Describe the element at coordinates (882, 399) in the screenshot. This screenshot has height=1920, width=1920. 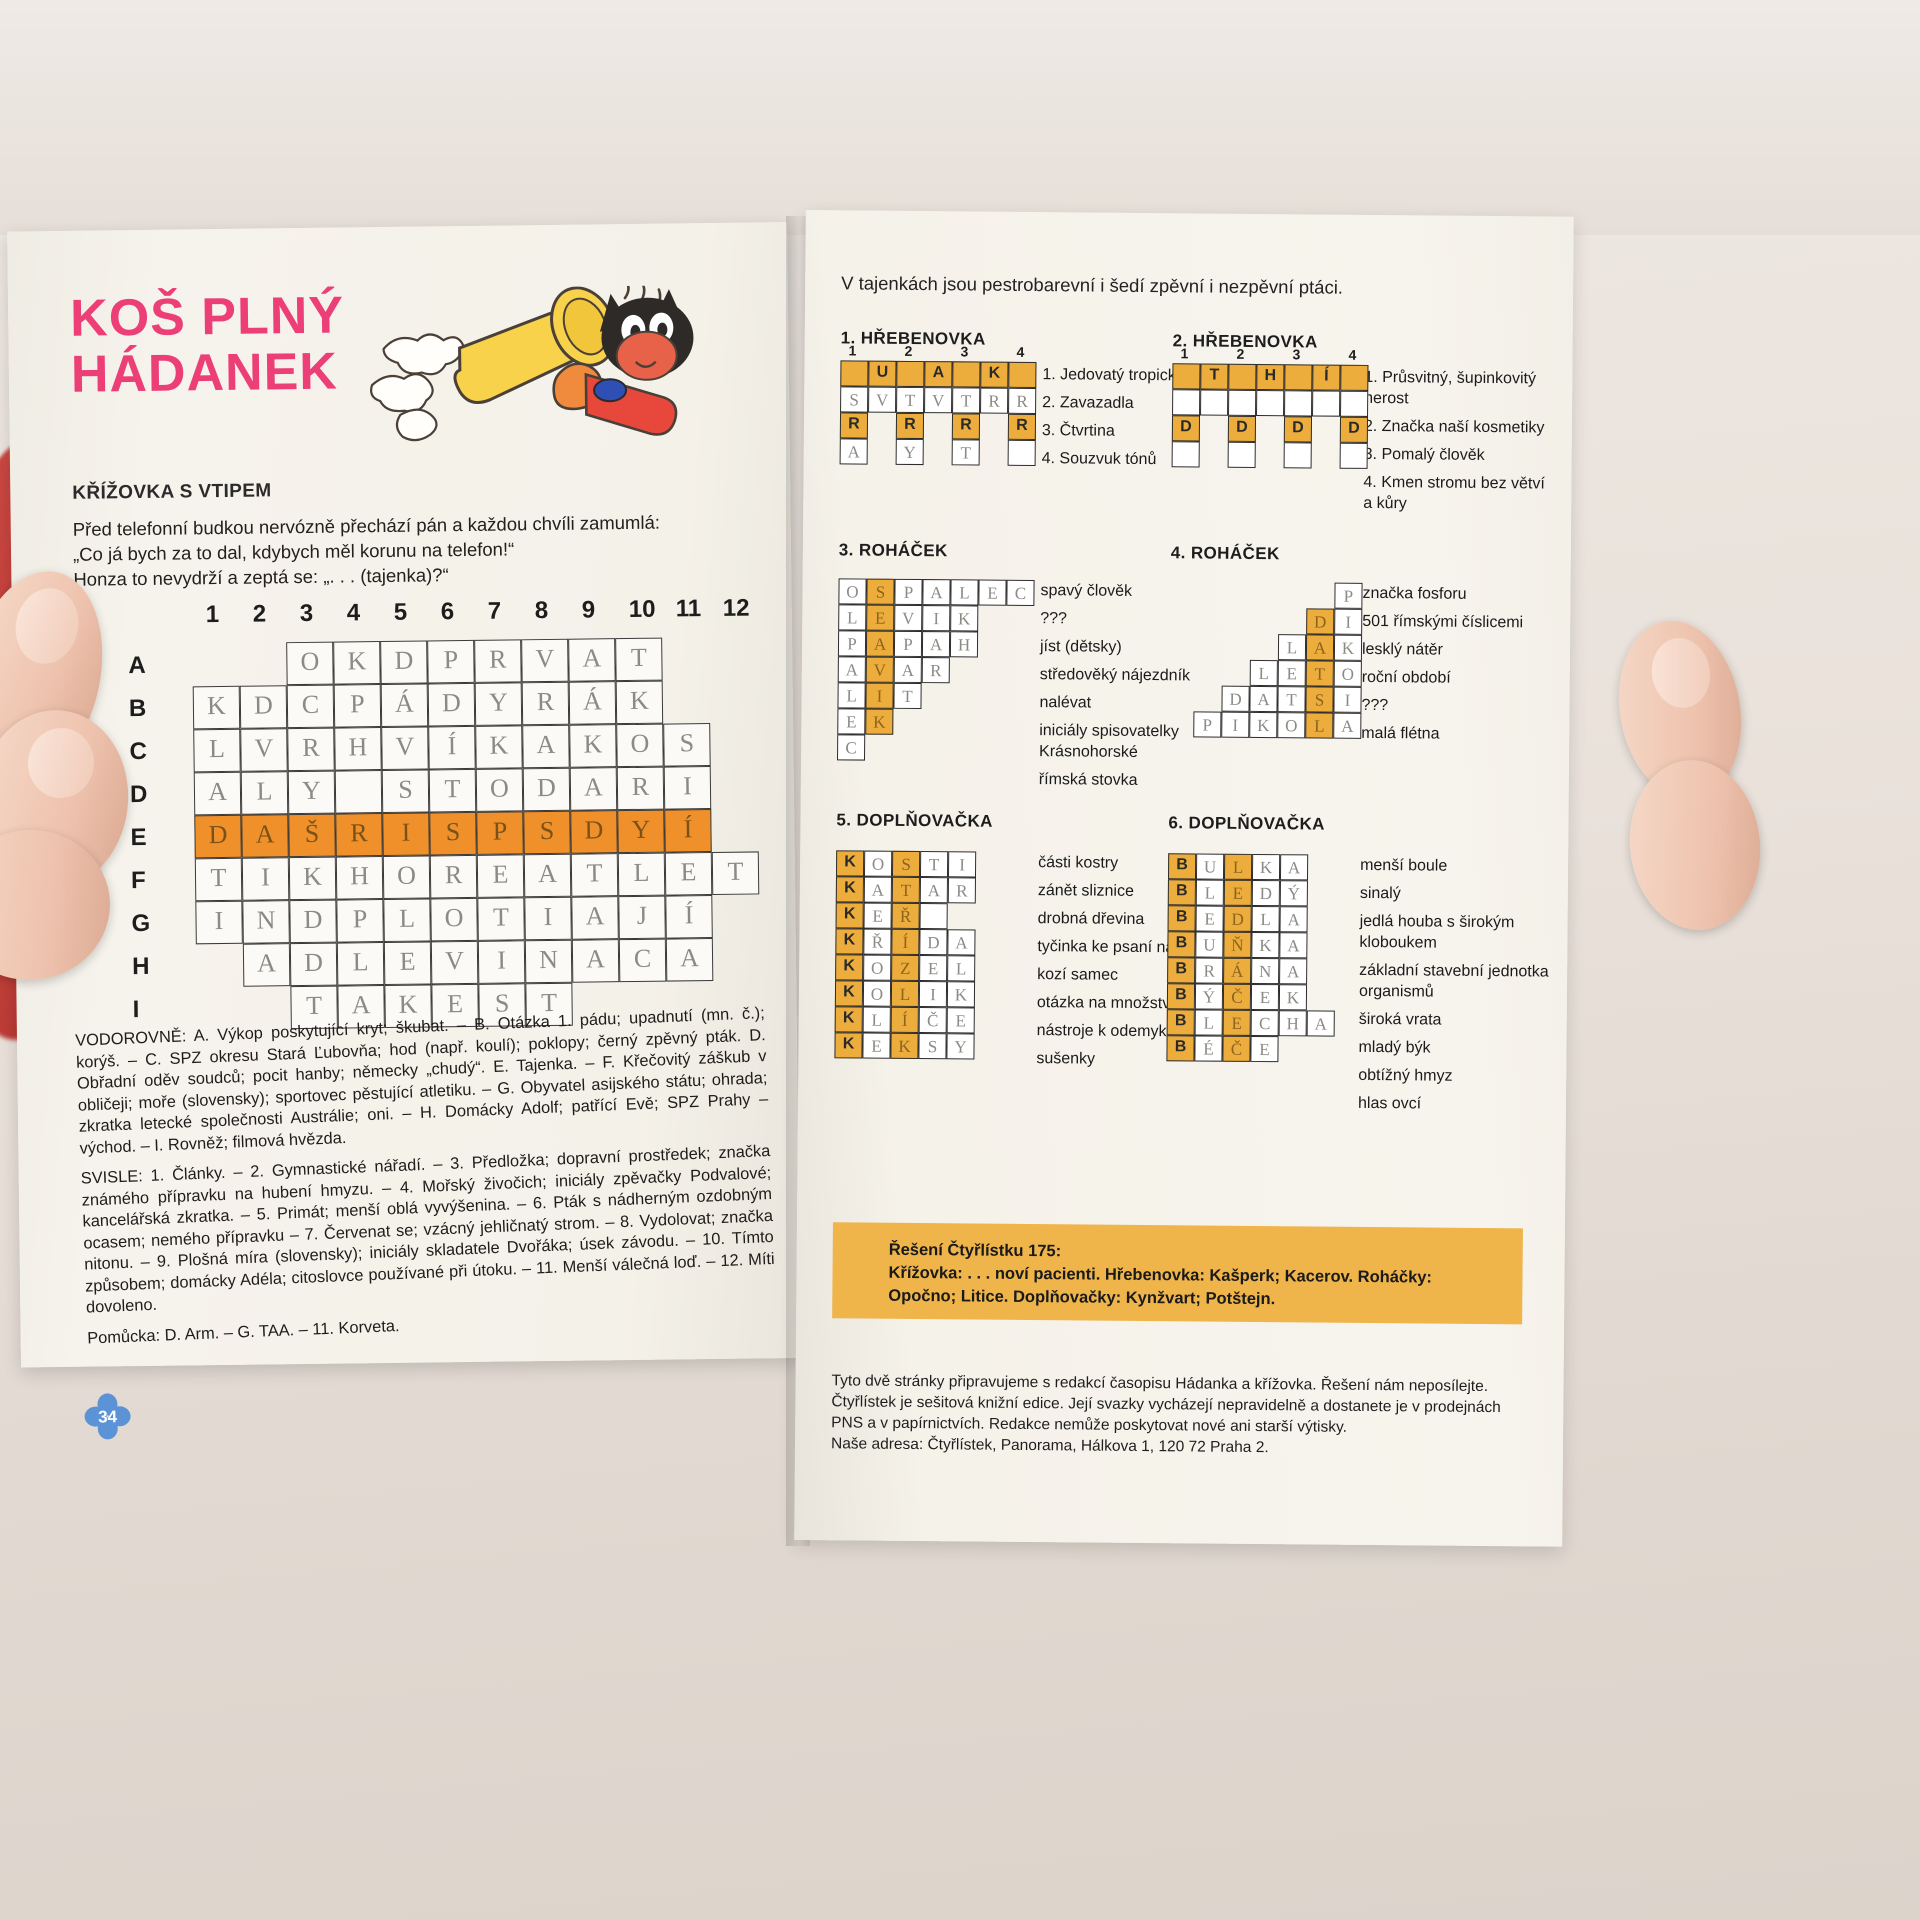
I see `puzzle-cell: V` at that location.